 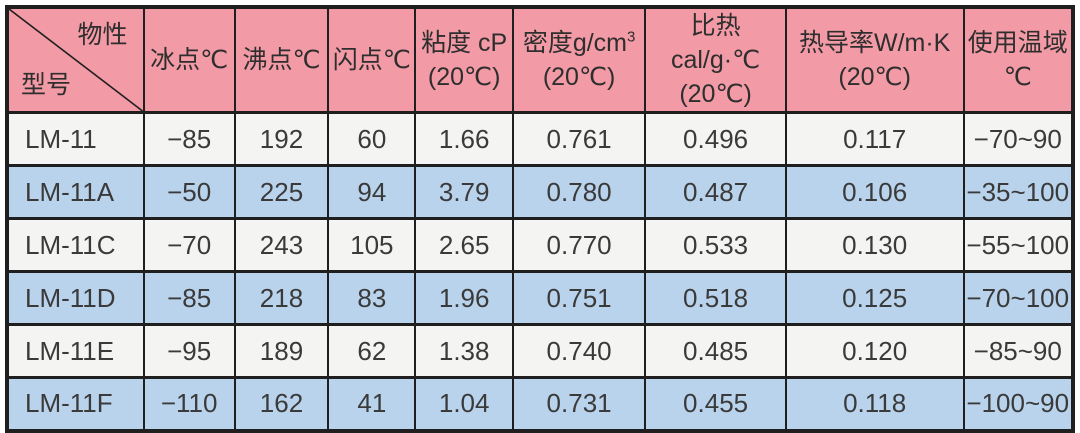 What do you see at coordinates (874, 192) in the screenshot?
I see `data-cell-thermal-conductivity: 0.106` at bounding box center [874, 192].